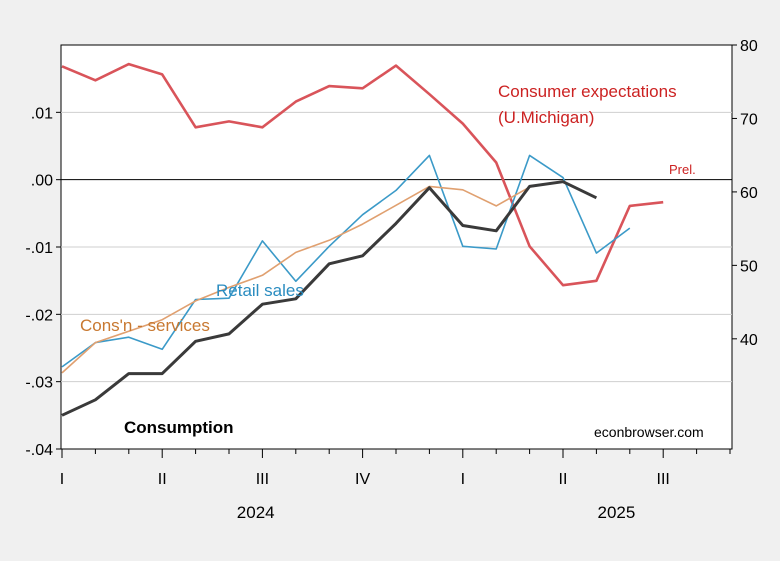 This screenshot has width=780, height=561. Describe the element at coordinates (256, 512) in the screenshot. I see `x-axis-year-label: 2024` at that location.